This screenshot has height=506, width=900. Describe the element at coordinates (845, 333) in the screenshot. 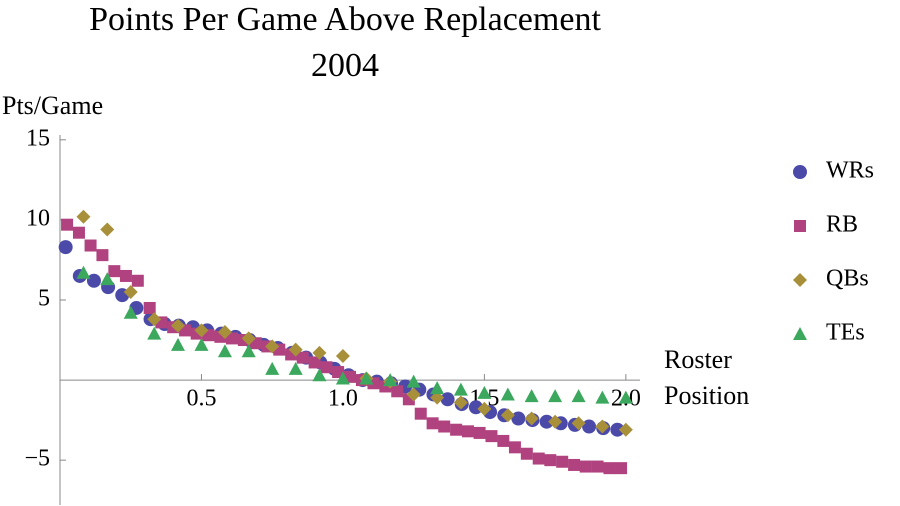

I see `legend-label: TEs` at that location.